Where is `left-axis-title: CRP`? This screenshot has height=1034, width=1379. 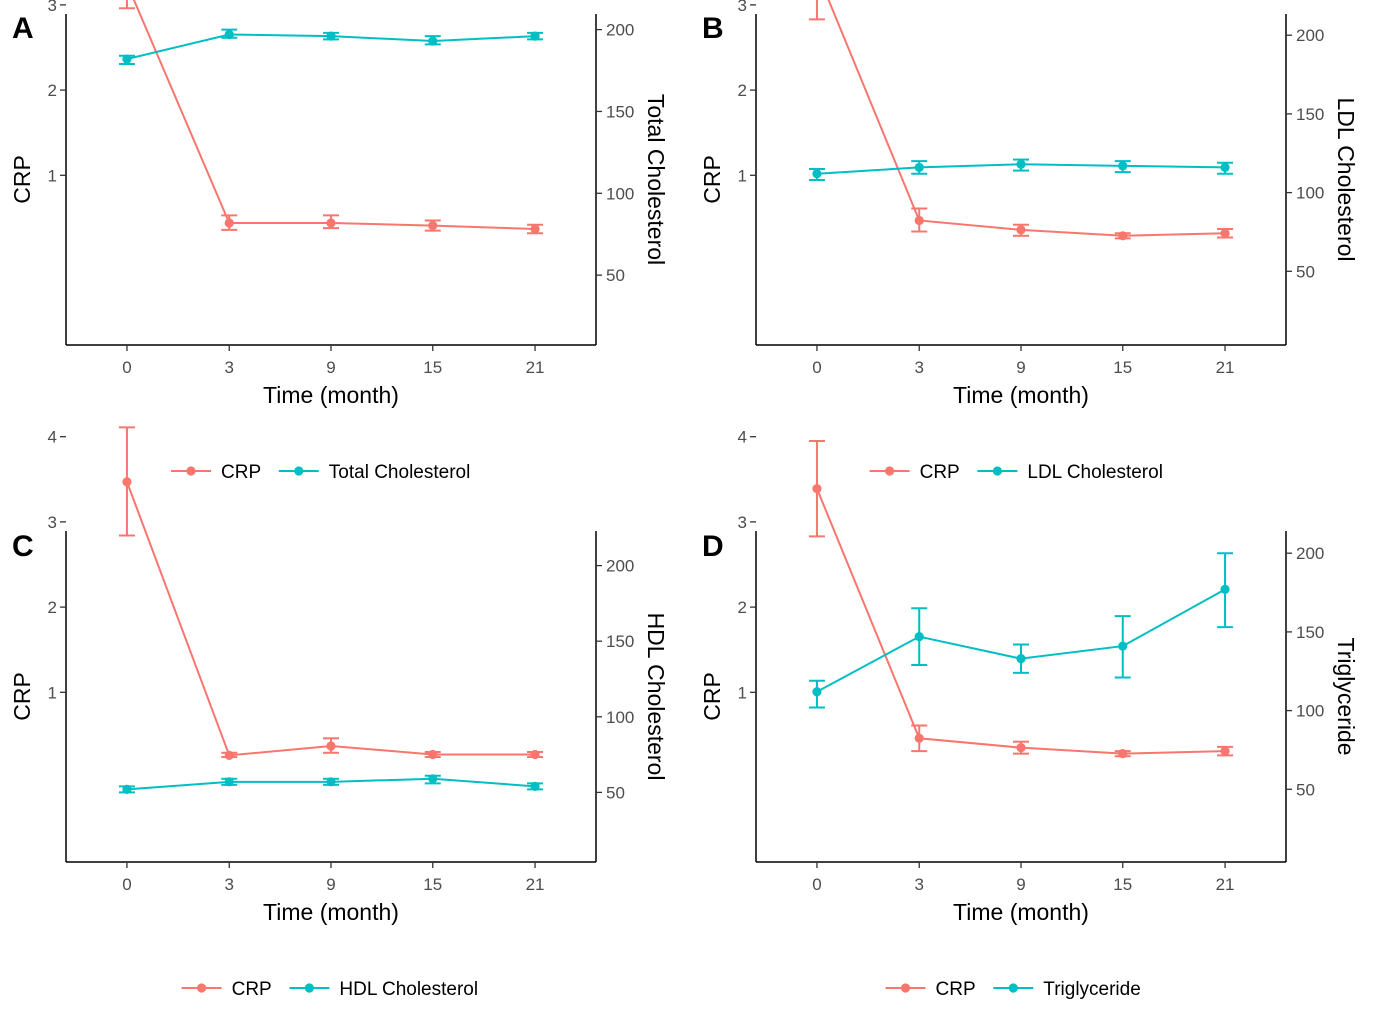
left-axis-title: CRP is located at coordinates (712, 179).